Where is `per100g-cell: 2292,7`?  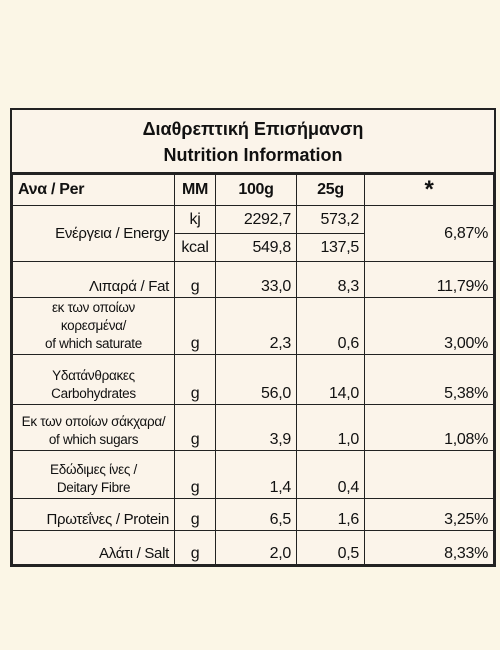
per100g-cell: 2292,7 is located at coordinates (256, 219).